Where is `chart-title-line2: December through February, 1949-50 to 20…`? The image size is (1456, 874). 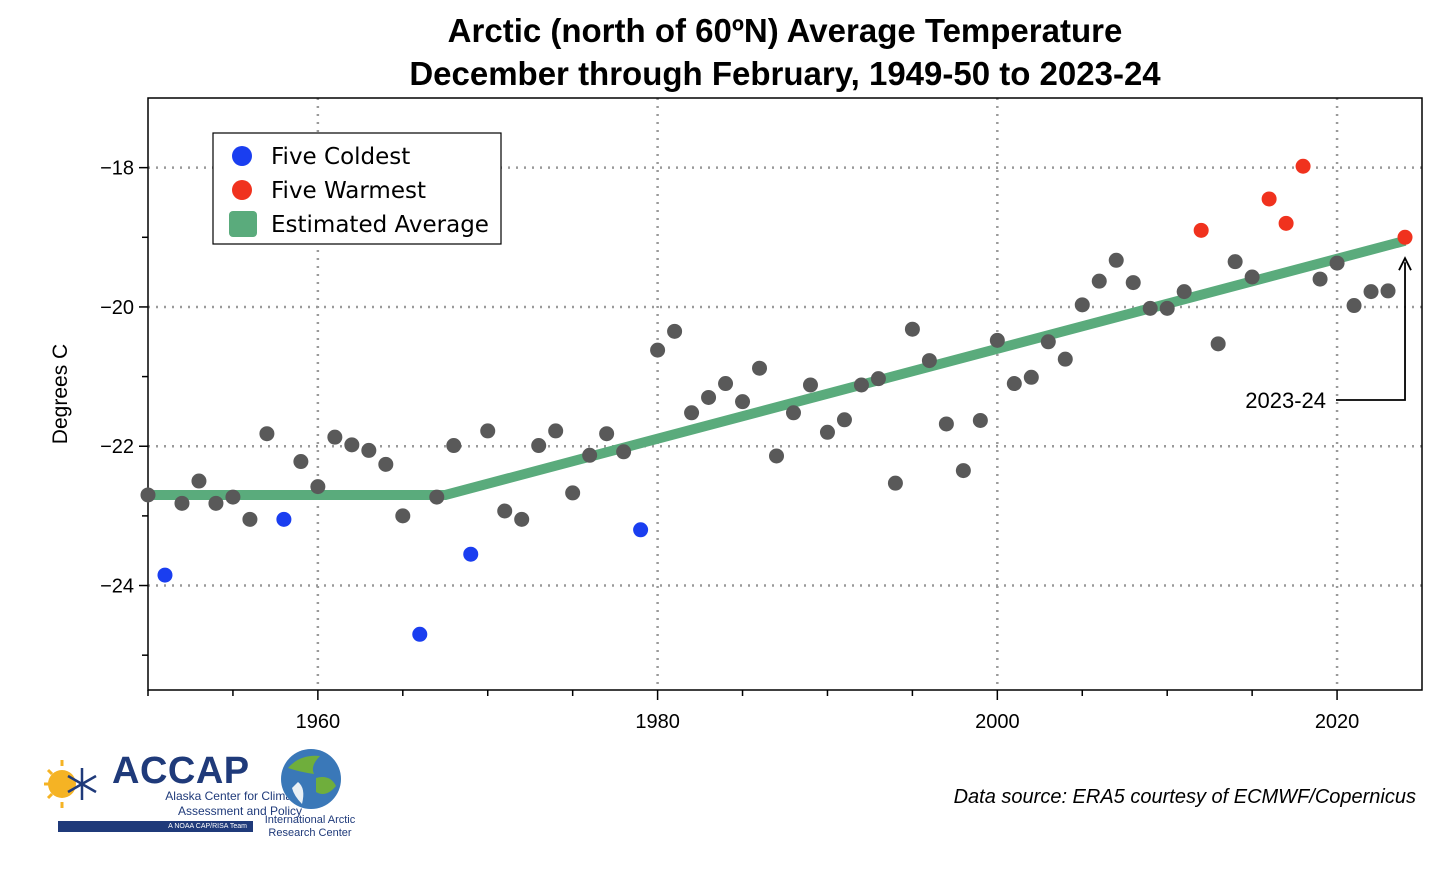
chart-title-line2: December through February, 1949-50 to 20… is located at coordinates (785, 73).